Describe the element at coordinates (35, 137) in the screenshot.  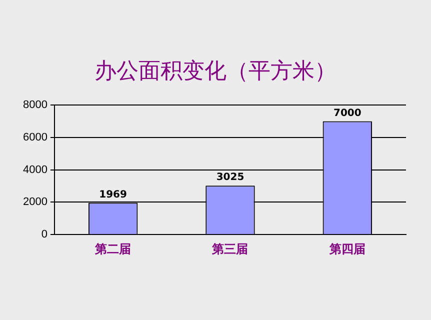
I see `y-tick-label: 6000` at that location.